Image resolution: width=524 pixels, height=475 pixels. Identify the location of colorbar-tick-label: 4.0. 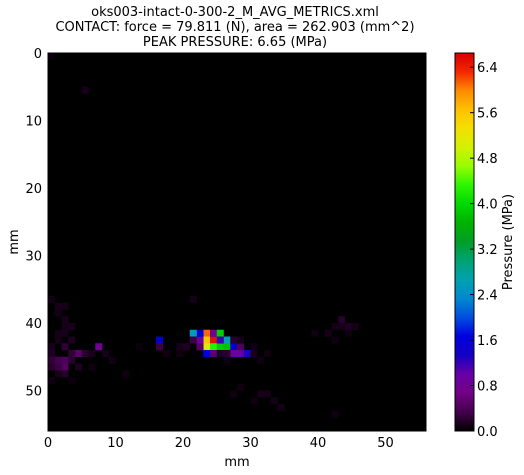
(487, 205).